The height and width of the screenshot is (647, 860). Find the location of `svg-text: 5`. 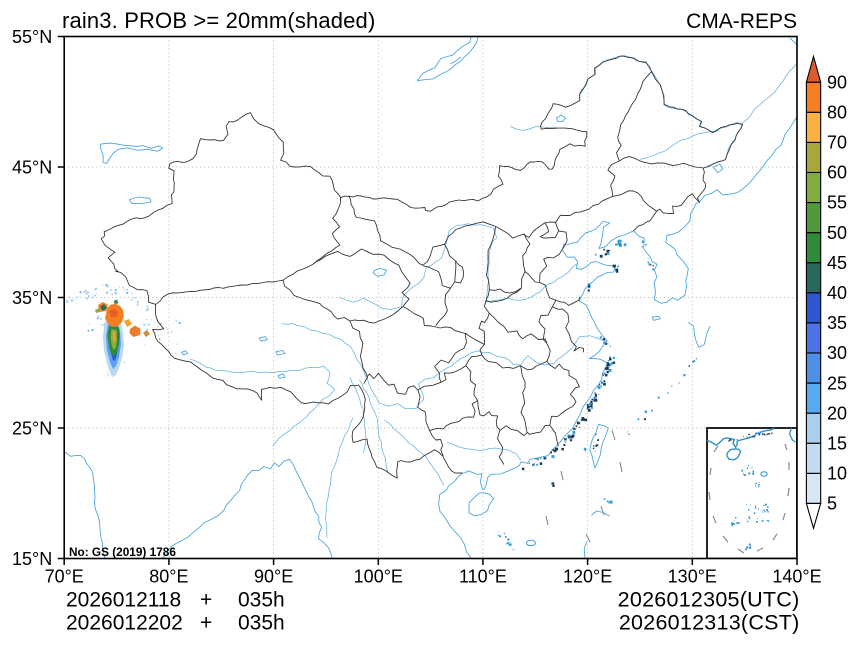

svg-text: 5 is located at coordinates (832, 504).